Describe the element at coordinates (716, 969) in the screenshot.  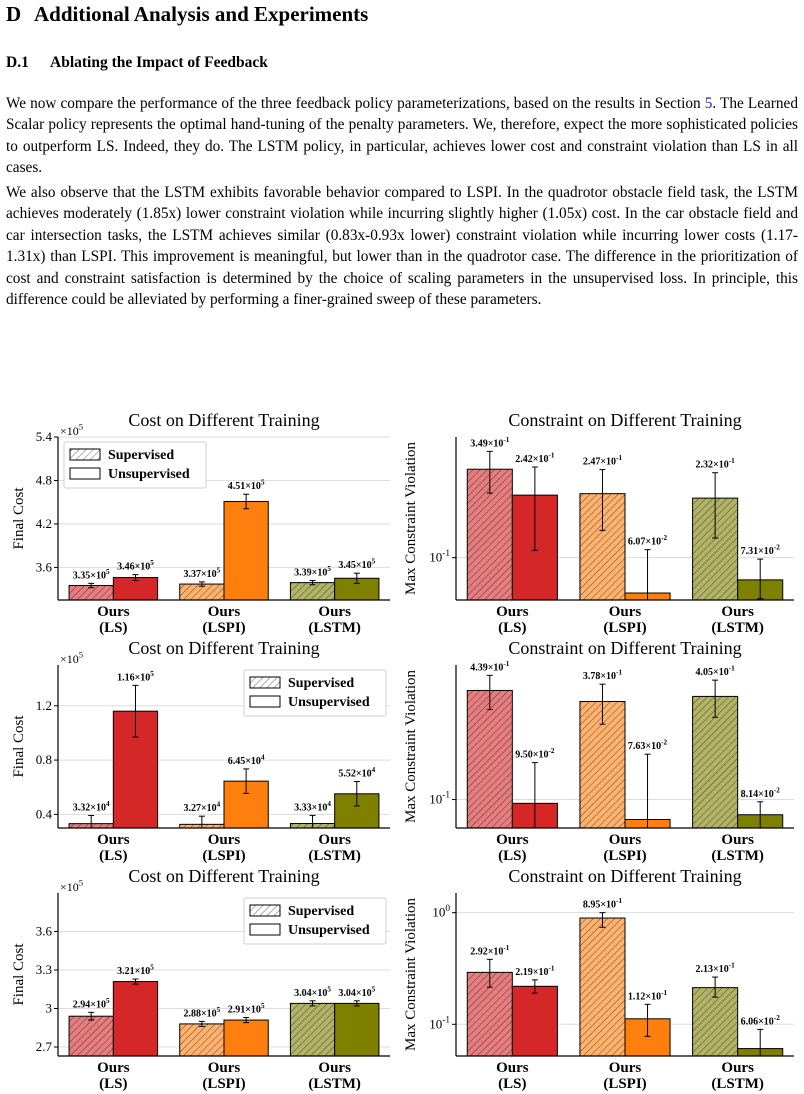
I see `data-label: 2.13×10⁻¹` at that location.